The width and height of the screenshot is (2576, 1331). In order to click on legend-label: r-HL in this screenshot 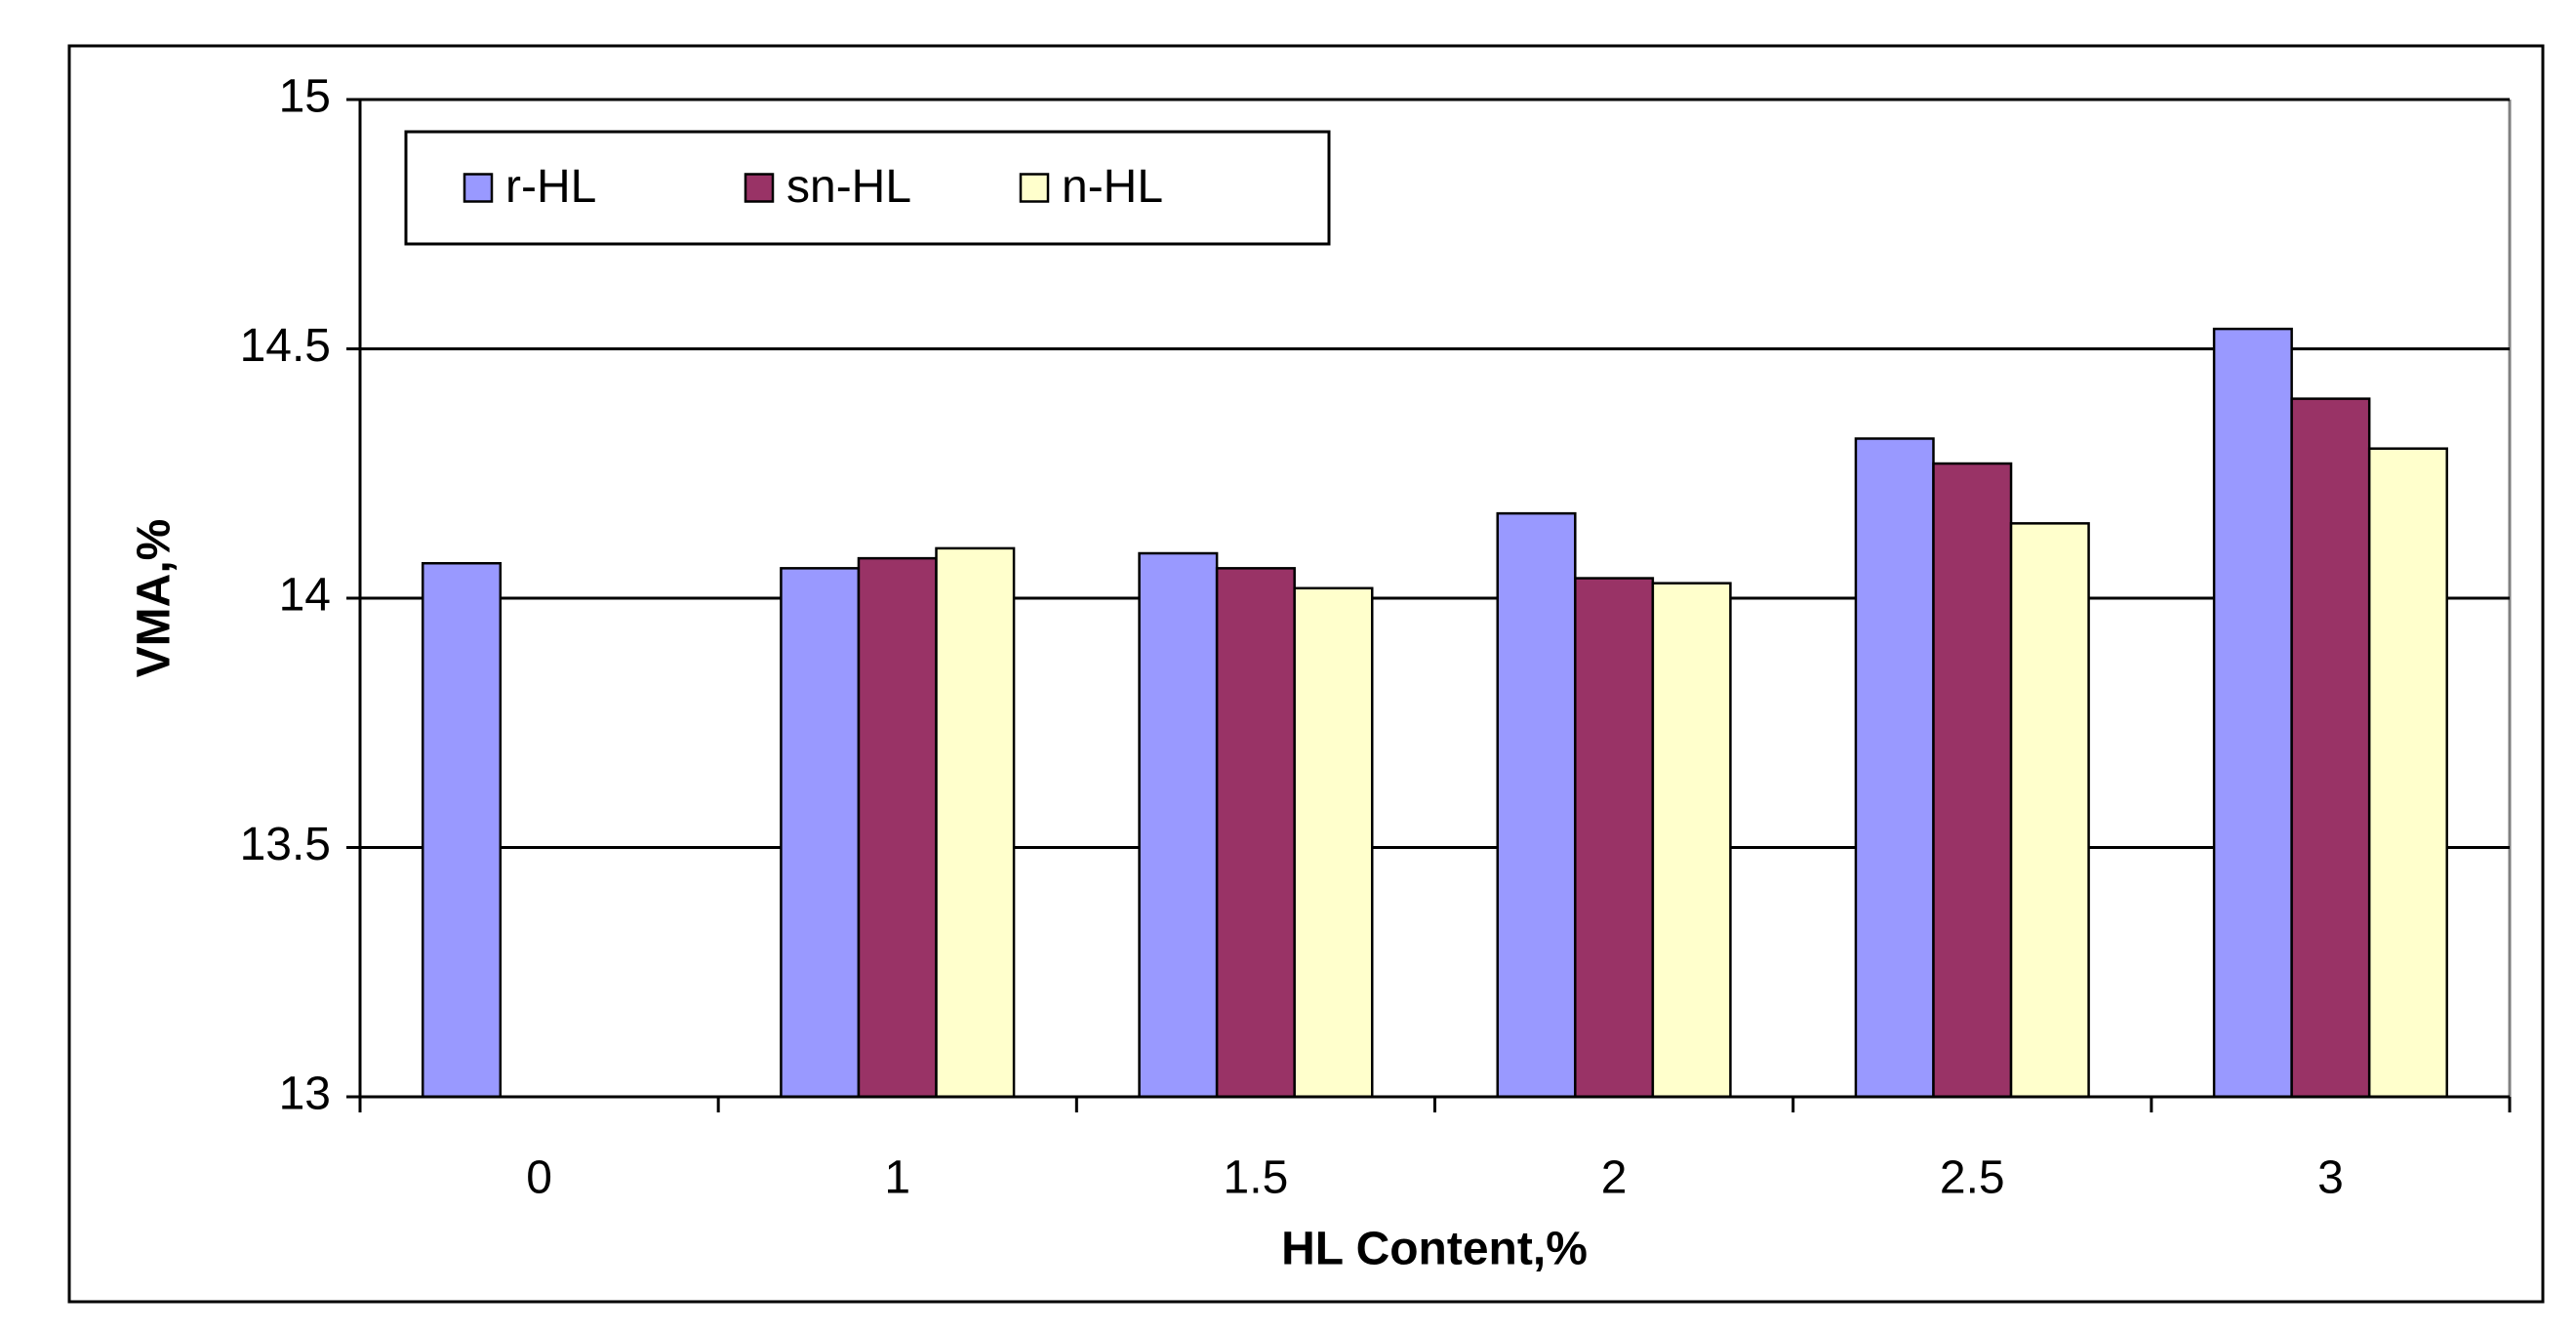, I will do `click(550, 187)`.